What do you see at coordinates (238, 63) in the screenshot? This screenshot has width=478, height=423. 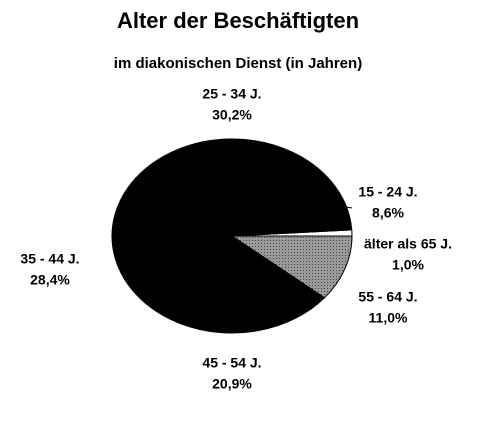 I see `chart-subtitle: im diakonischen Dienst (in Jahren)` at bounding box center [238, 63].